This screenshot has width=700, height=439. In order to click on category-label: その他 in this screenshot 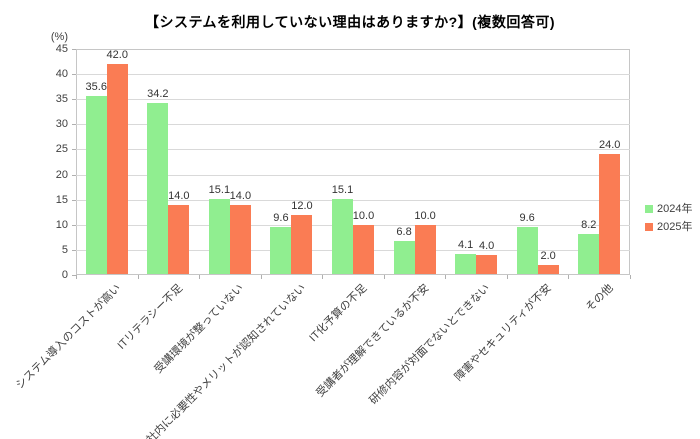, I will do `click(600, 298)`.